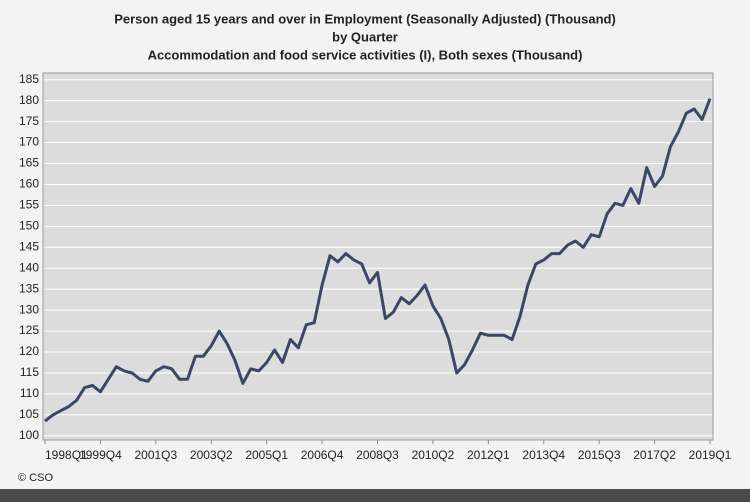  I want to click on x-tick-label: 2012Q1, so click(488, 455).